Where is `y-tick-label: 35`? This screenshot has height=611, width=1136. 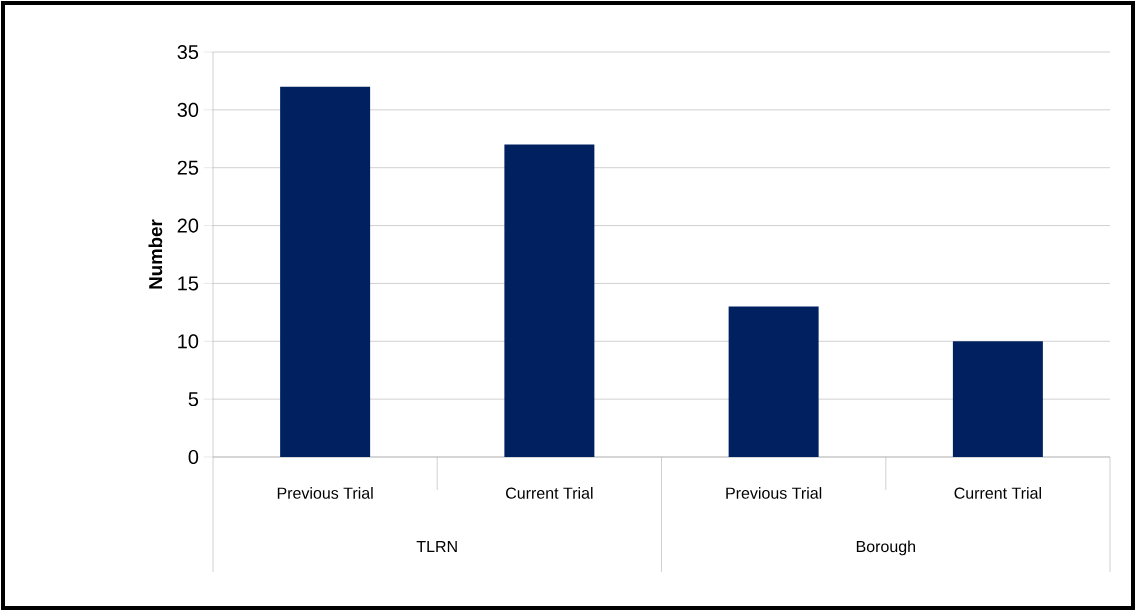 y-tick-label: 35 is located at coordinates (188, 52).